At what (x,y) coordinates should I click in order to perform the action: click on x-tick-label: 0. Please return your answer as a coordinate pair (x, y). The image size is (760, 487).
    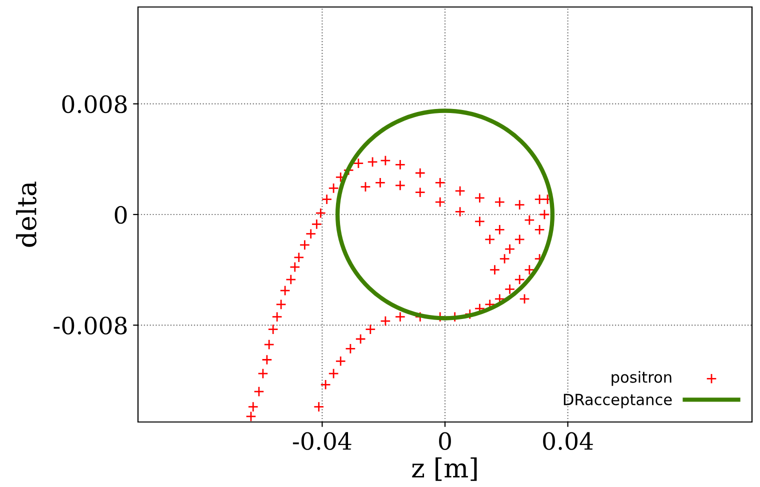
    Looking at the image, I should click on (445, 441).